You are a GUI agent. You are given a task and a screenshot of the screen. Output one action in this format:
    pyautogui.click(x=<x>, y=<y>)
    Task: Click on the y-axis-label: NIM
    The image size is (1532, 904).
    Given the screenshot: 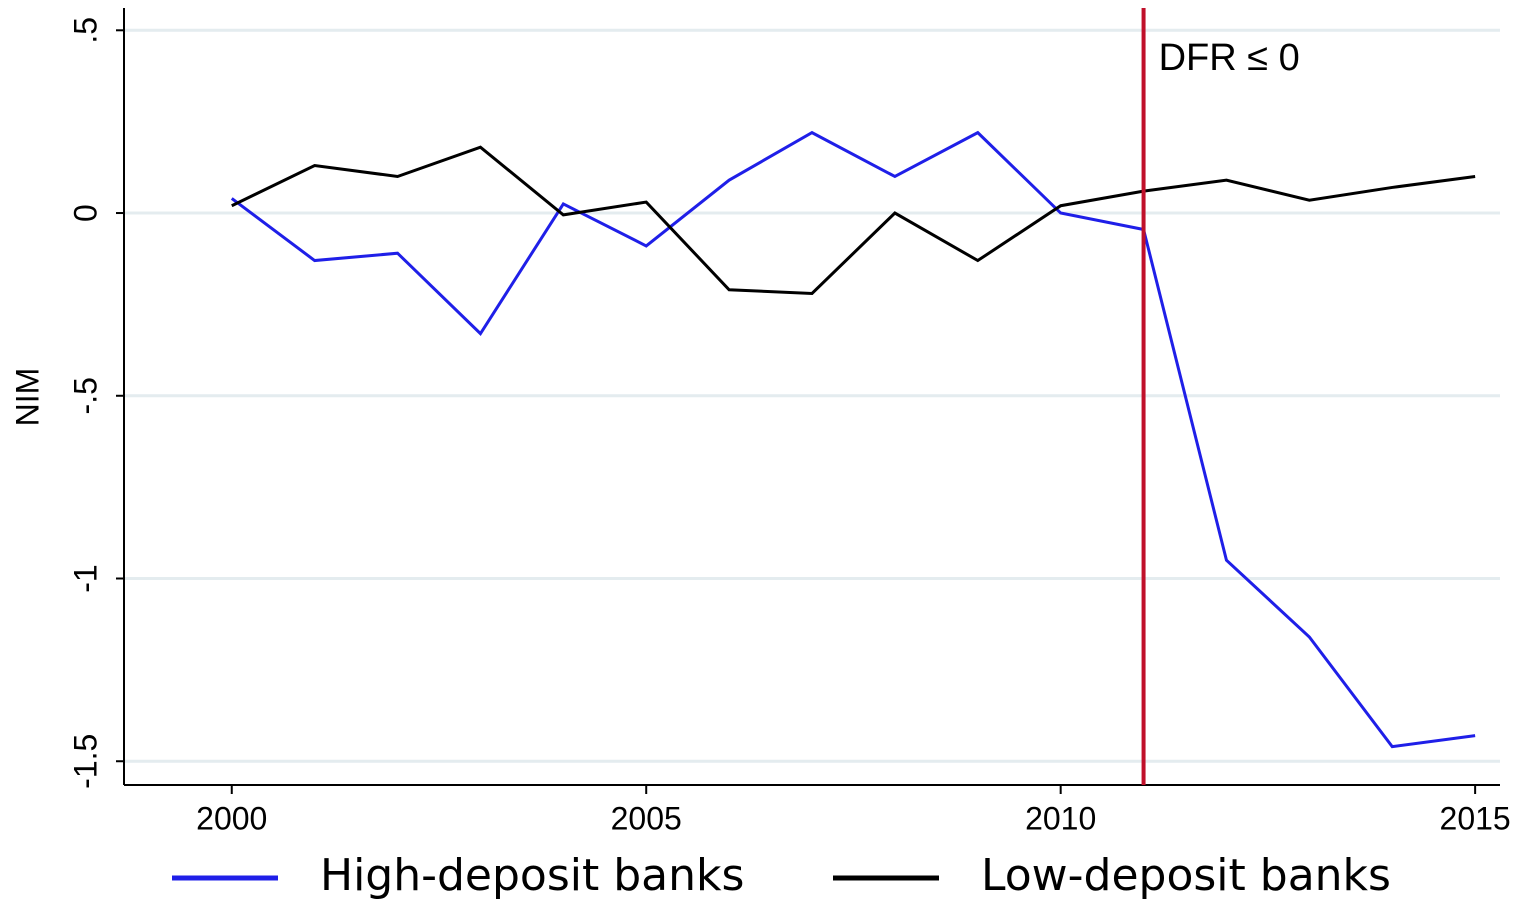 What is the action you would take?
    pyautogui.click(x=27, y=397)
    